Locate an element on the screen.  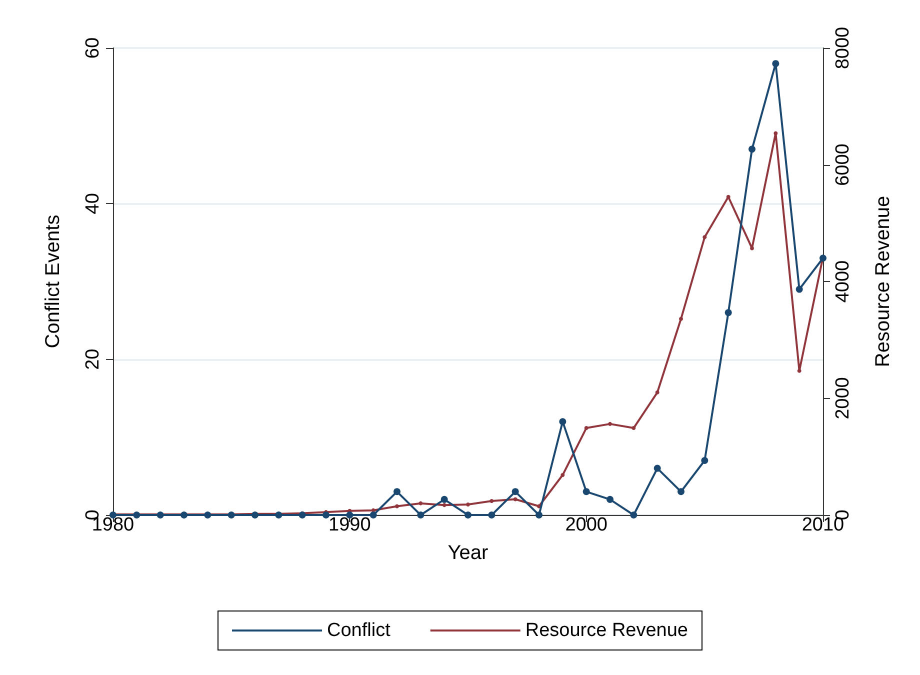
legend-label: Conflict is located at coordinates (359, 630).